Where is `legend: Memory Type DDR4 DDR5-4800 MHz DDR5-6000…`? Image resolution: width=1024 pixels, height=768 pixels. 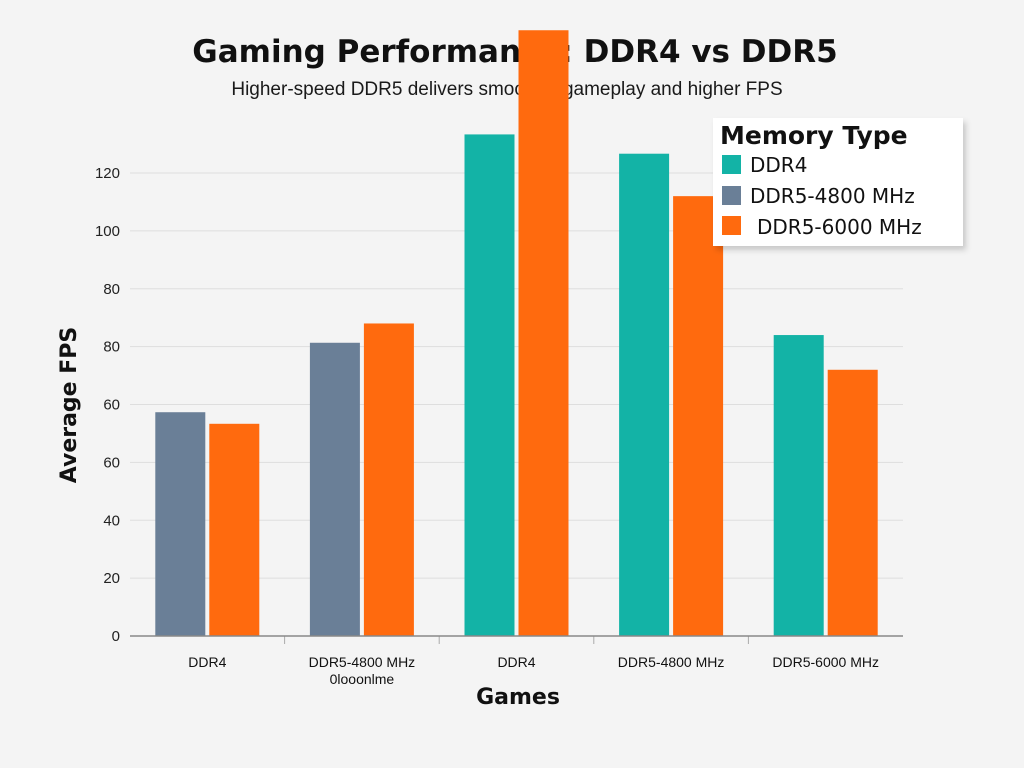
legend: Memory Type DDR4 DDR5-4800 MHz DDR5-6000… is located at coordinates (838, 182).